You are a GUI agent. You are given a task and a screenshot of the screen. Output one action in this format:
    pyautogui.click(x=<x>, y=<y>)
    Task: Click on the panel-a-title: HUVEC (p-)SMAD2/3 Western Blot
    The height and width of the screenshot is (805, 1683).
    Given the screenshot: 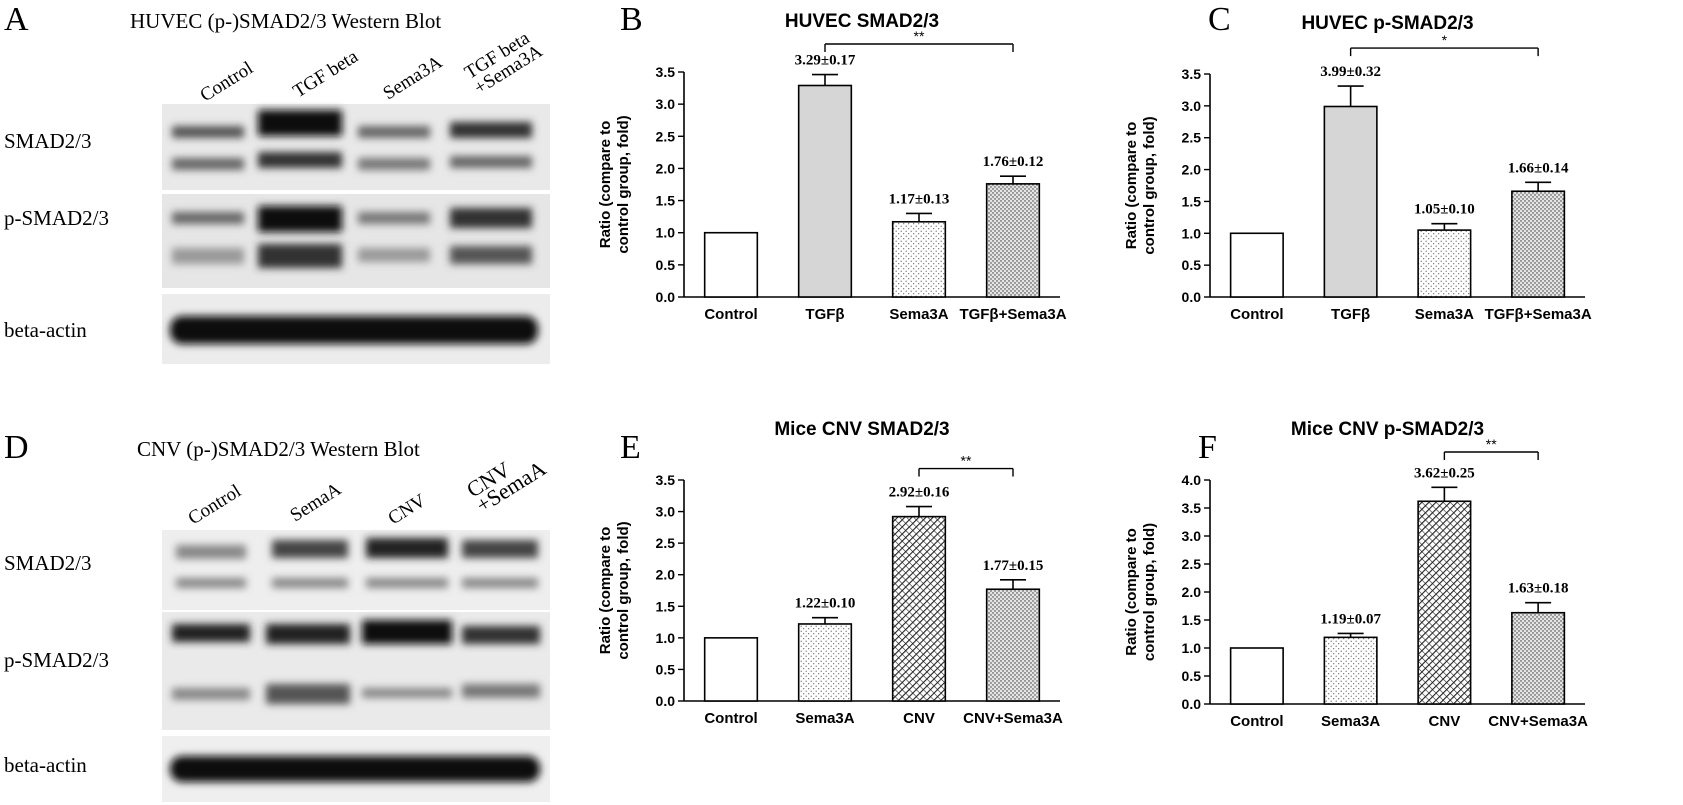 What is the action you would take?
    pyautogui.click(x=285, y=21)
    